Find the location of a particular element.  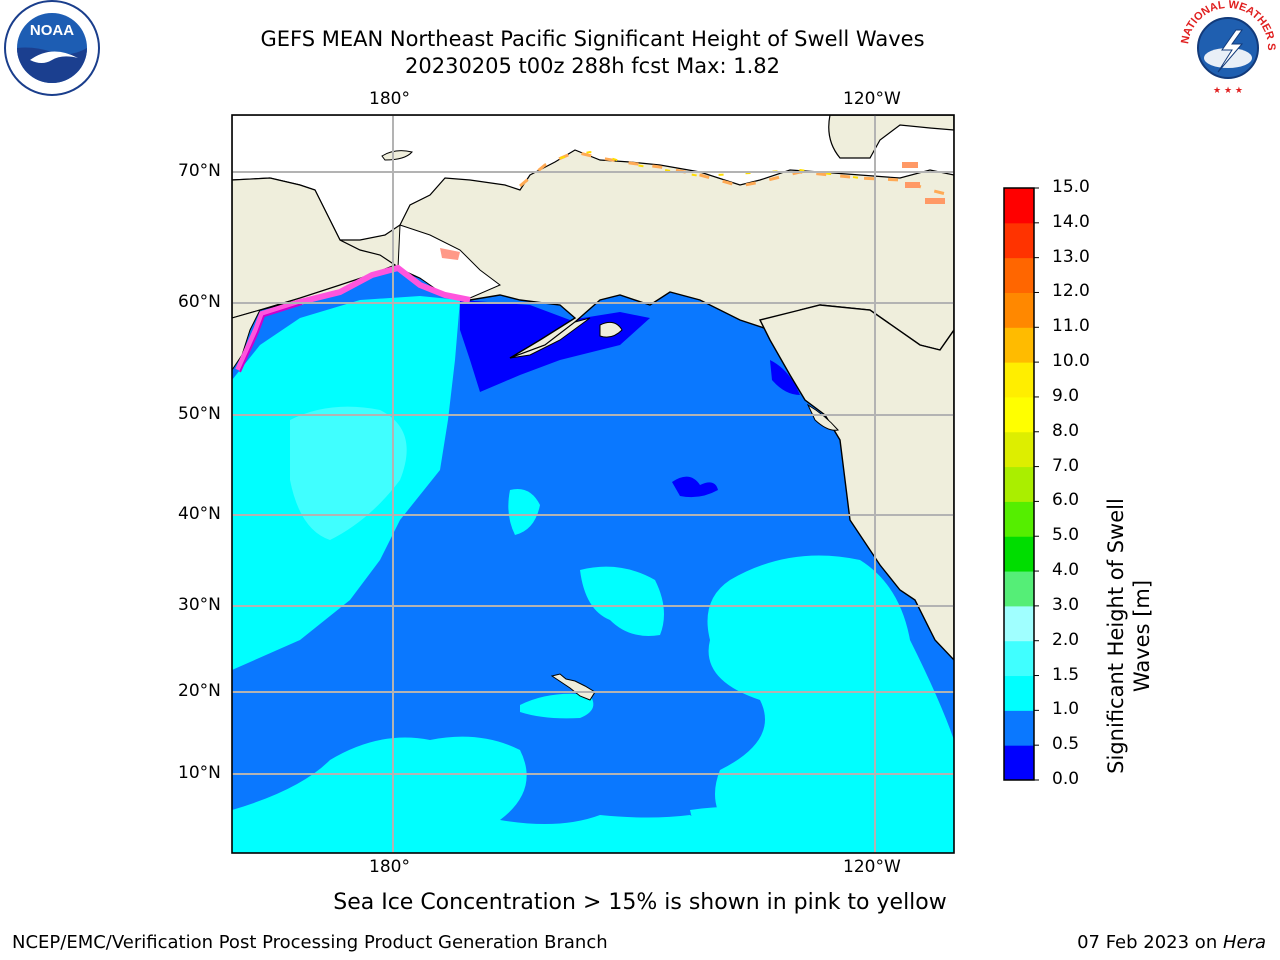

low-swell-alaska is located at coordinates (555, 346).